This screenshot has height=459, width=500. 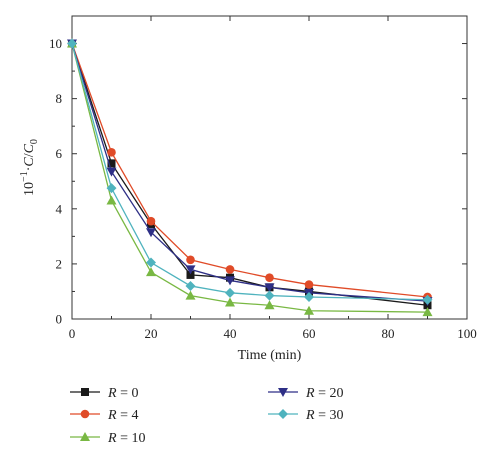 What do you see at coordinates (151, 333) in the screenshot?
I see `x-tick-label: 20` at bounding box center [151, 333].